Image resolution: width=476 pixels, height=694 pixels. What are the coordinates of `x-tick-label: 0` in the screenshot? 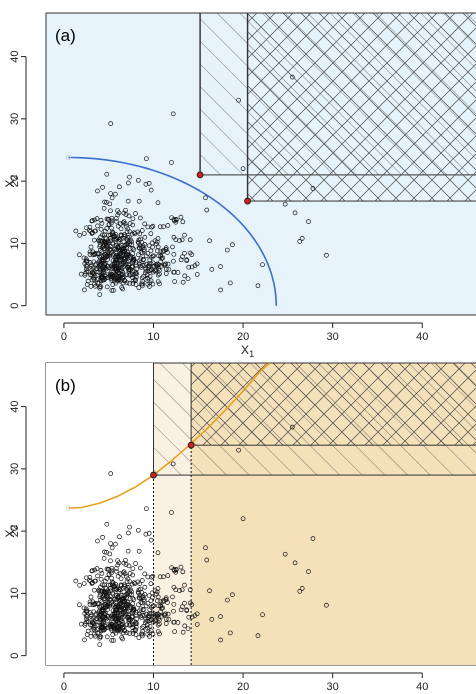 It's located at (64, 687).